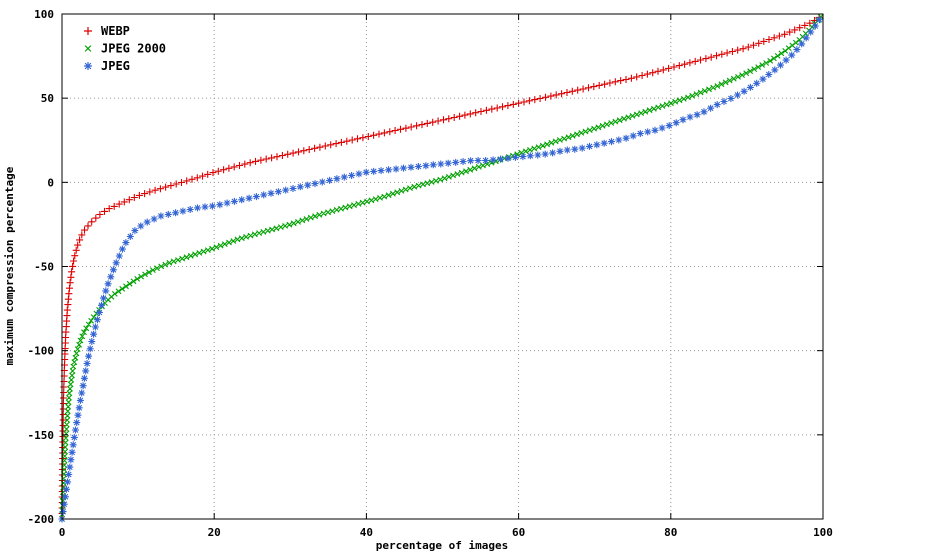 This screenshot has width=947, height=560. Describe the element at coordinates (41, 435) in the screenshot. I see `y-tick-label: -150` at that location.